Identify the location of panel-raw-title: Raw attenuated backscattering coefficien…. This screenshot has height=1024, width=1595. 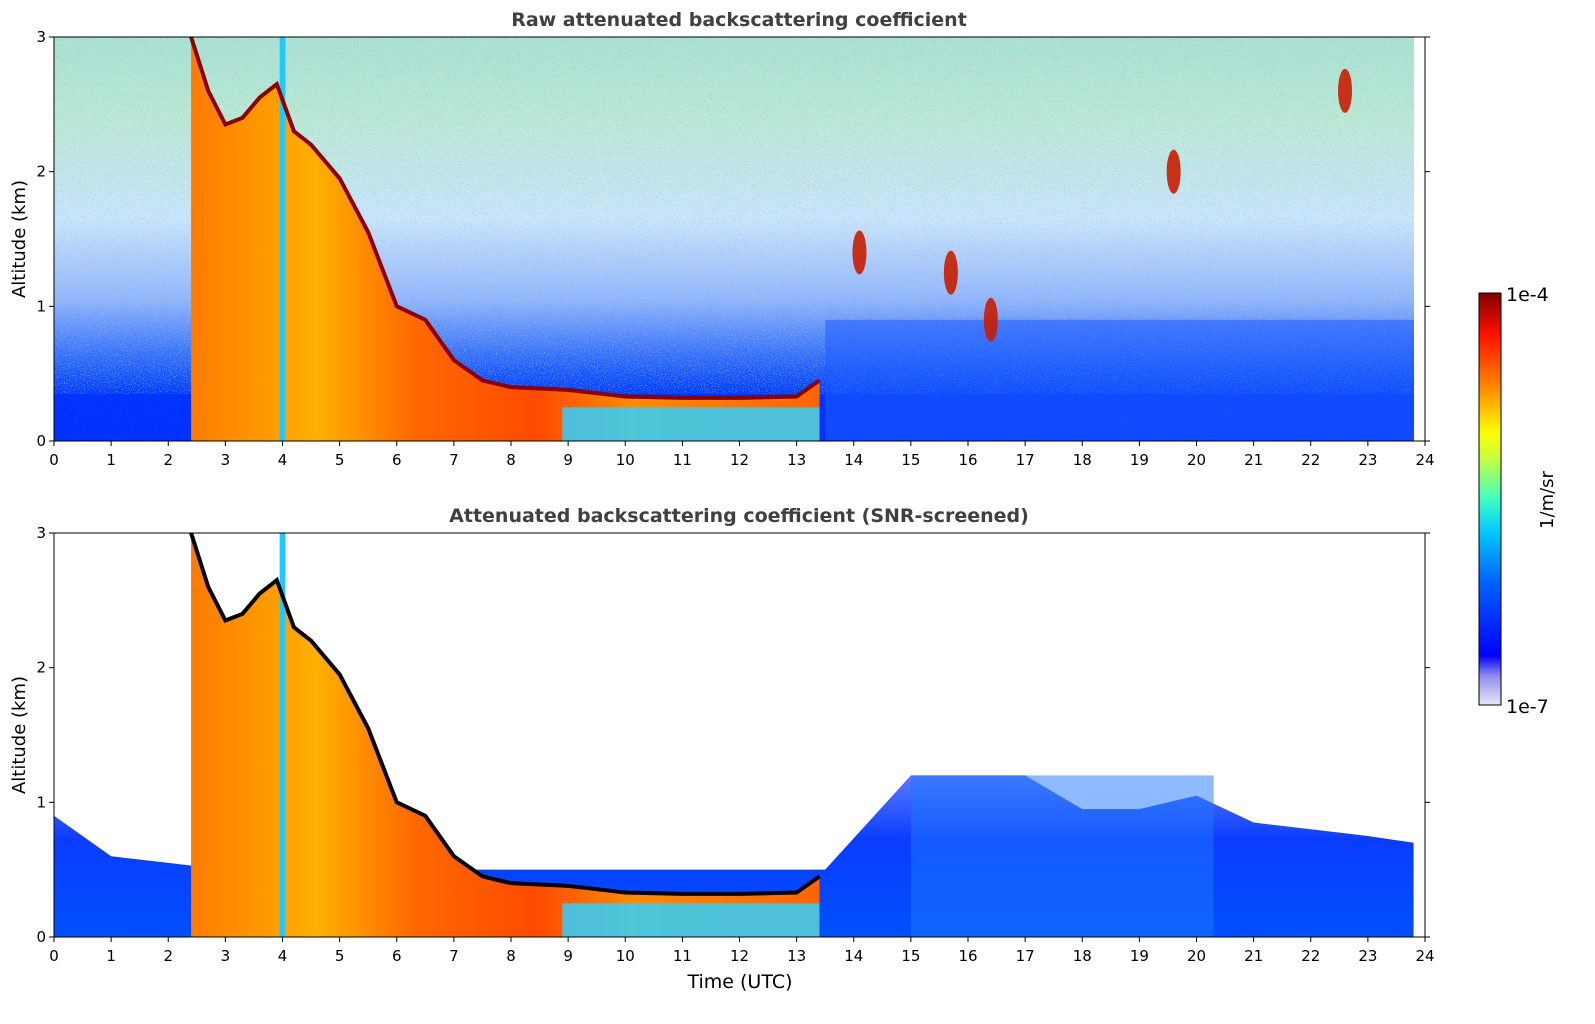
(739, 20).